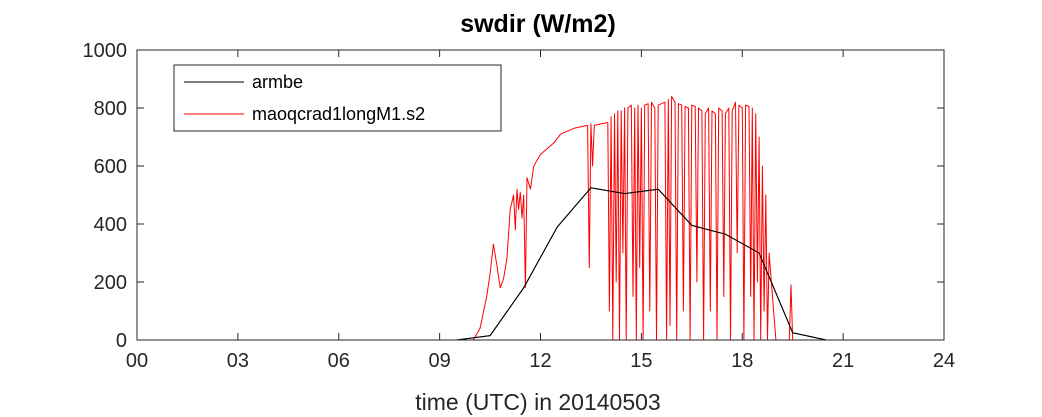 Image resolution: width=1042 pixels, height=417 pixels. I want to click on legend-box, so click(337, 98).